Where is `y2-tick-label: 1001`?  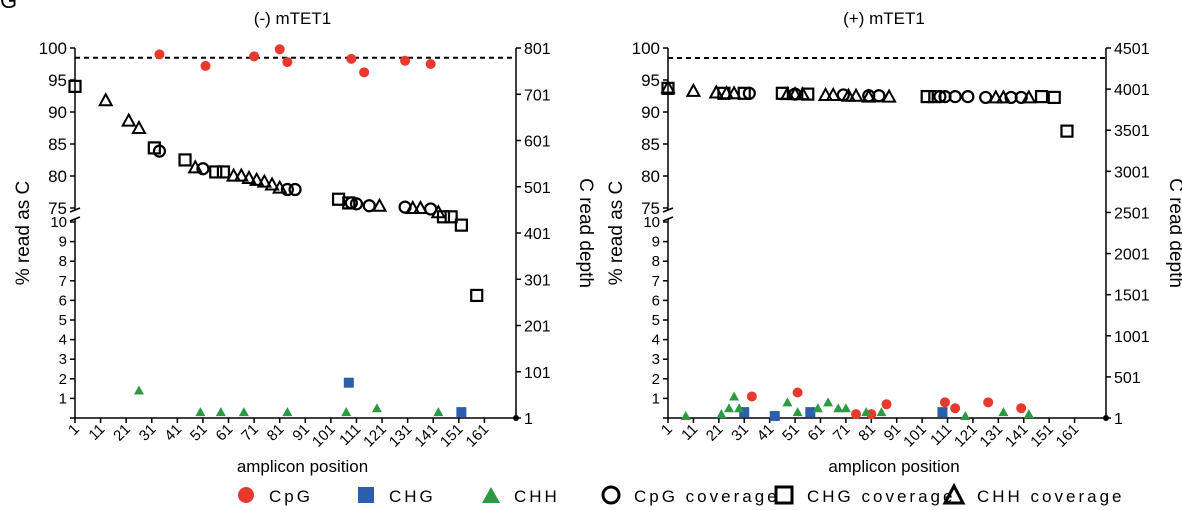
y2-tick-label: 1001 is located at coordinates (1132, 337).